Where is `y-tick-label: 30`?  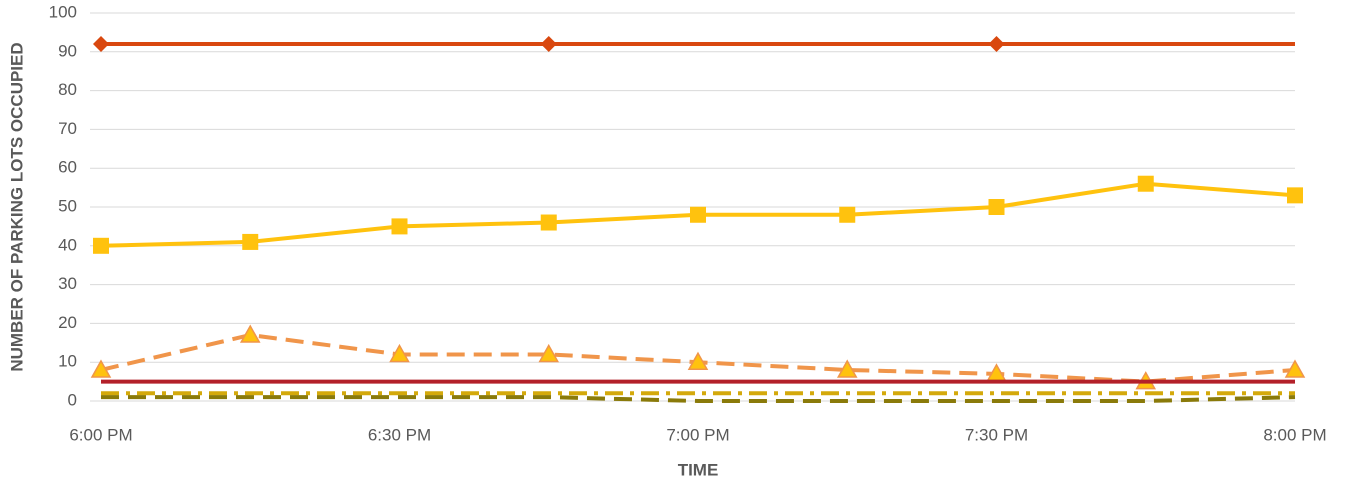
y-tick-label: 30 is located at coordinates (67, 283).